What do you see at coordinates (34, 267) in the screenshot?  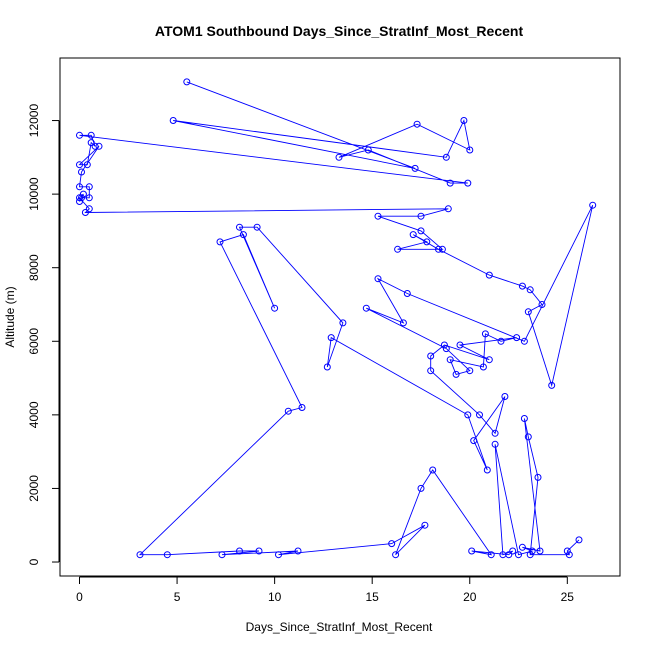 I see `y-tick-label: 8000` at bounding box center [34, 267].